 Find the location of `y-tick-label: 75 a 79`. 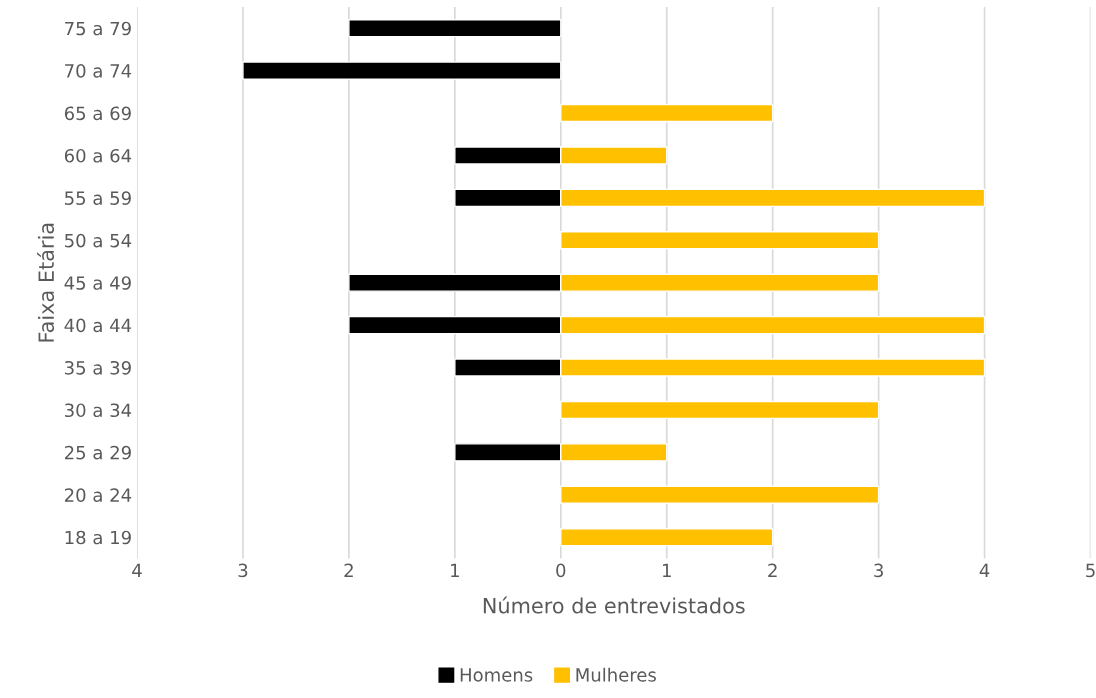

y-tick-label: 75 a 79 is located at coordinates (98, 28).